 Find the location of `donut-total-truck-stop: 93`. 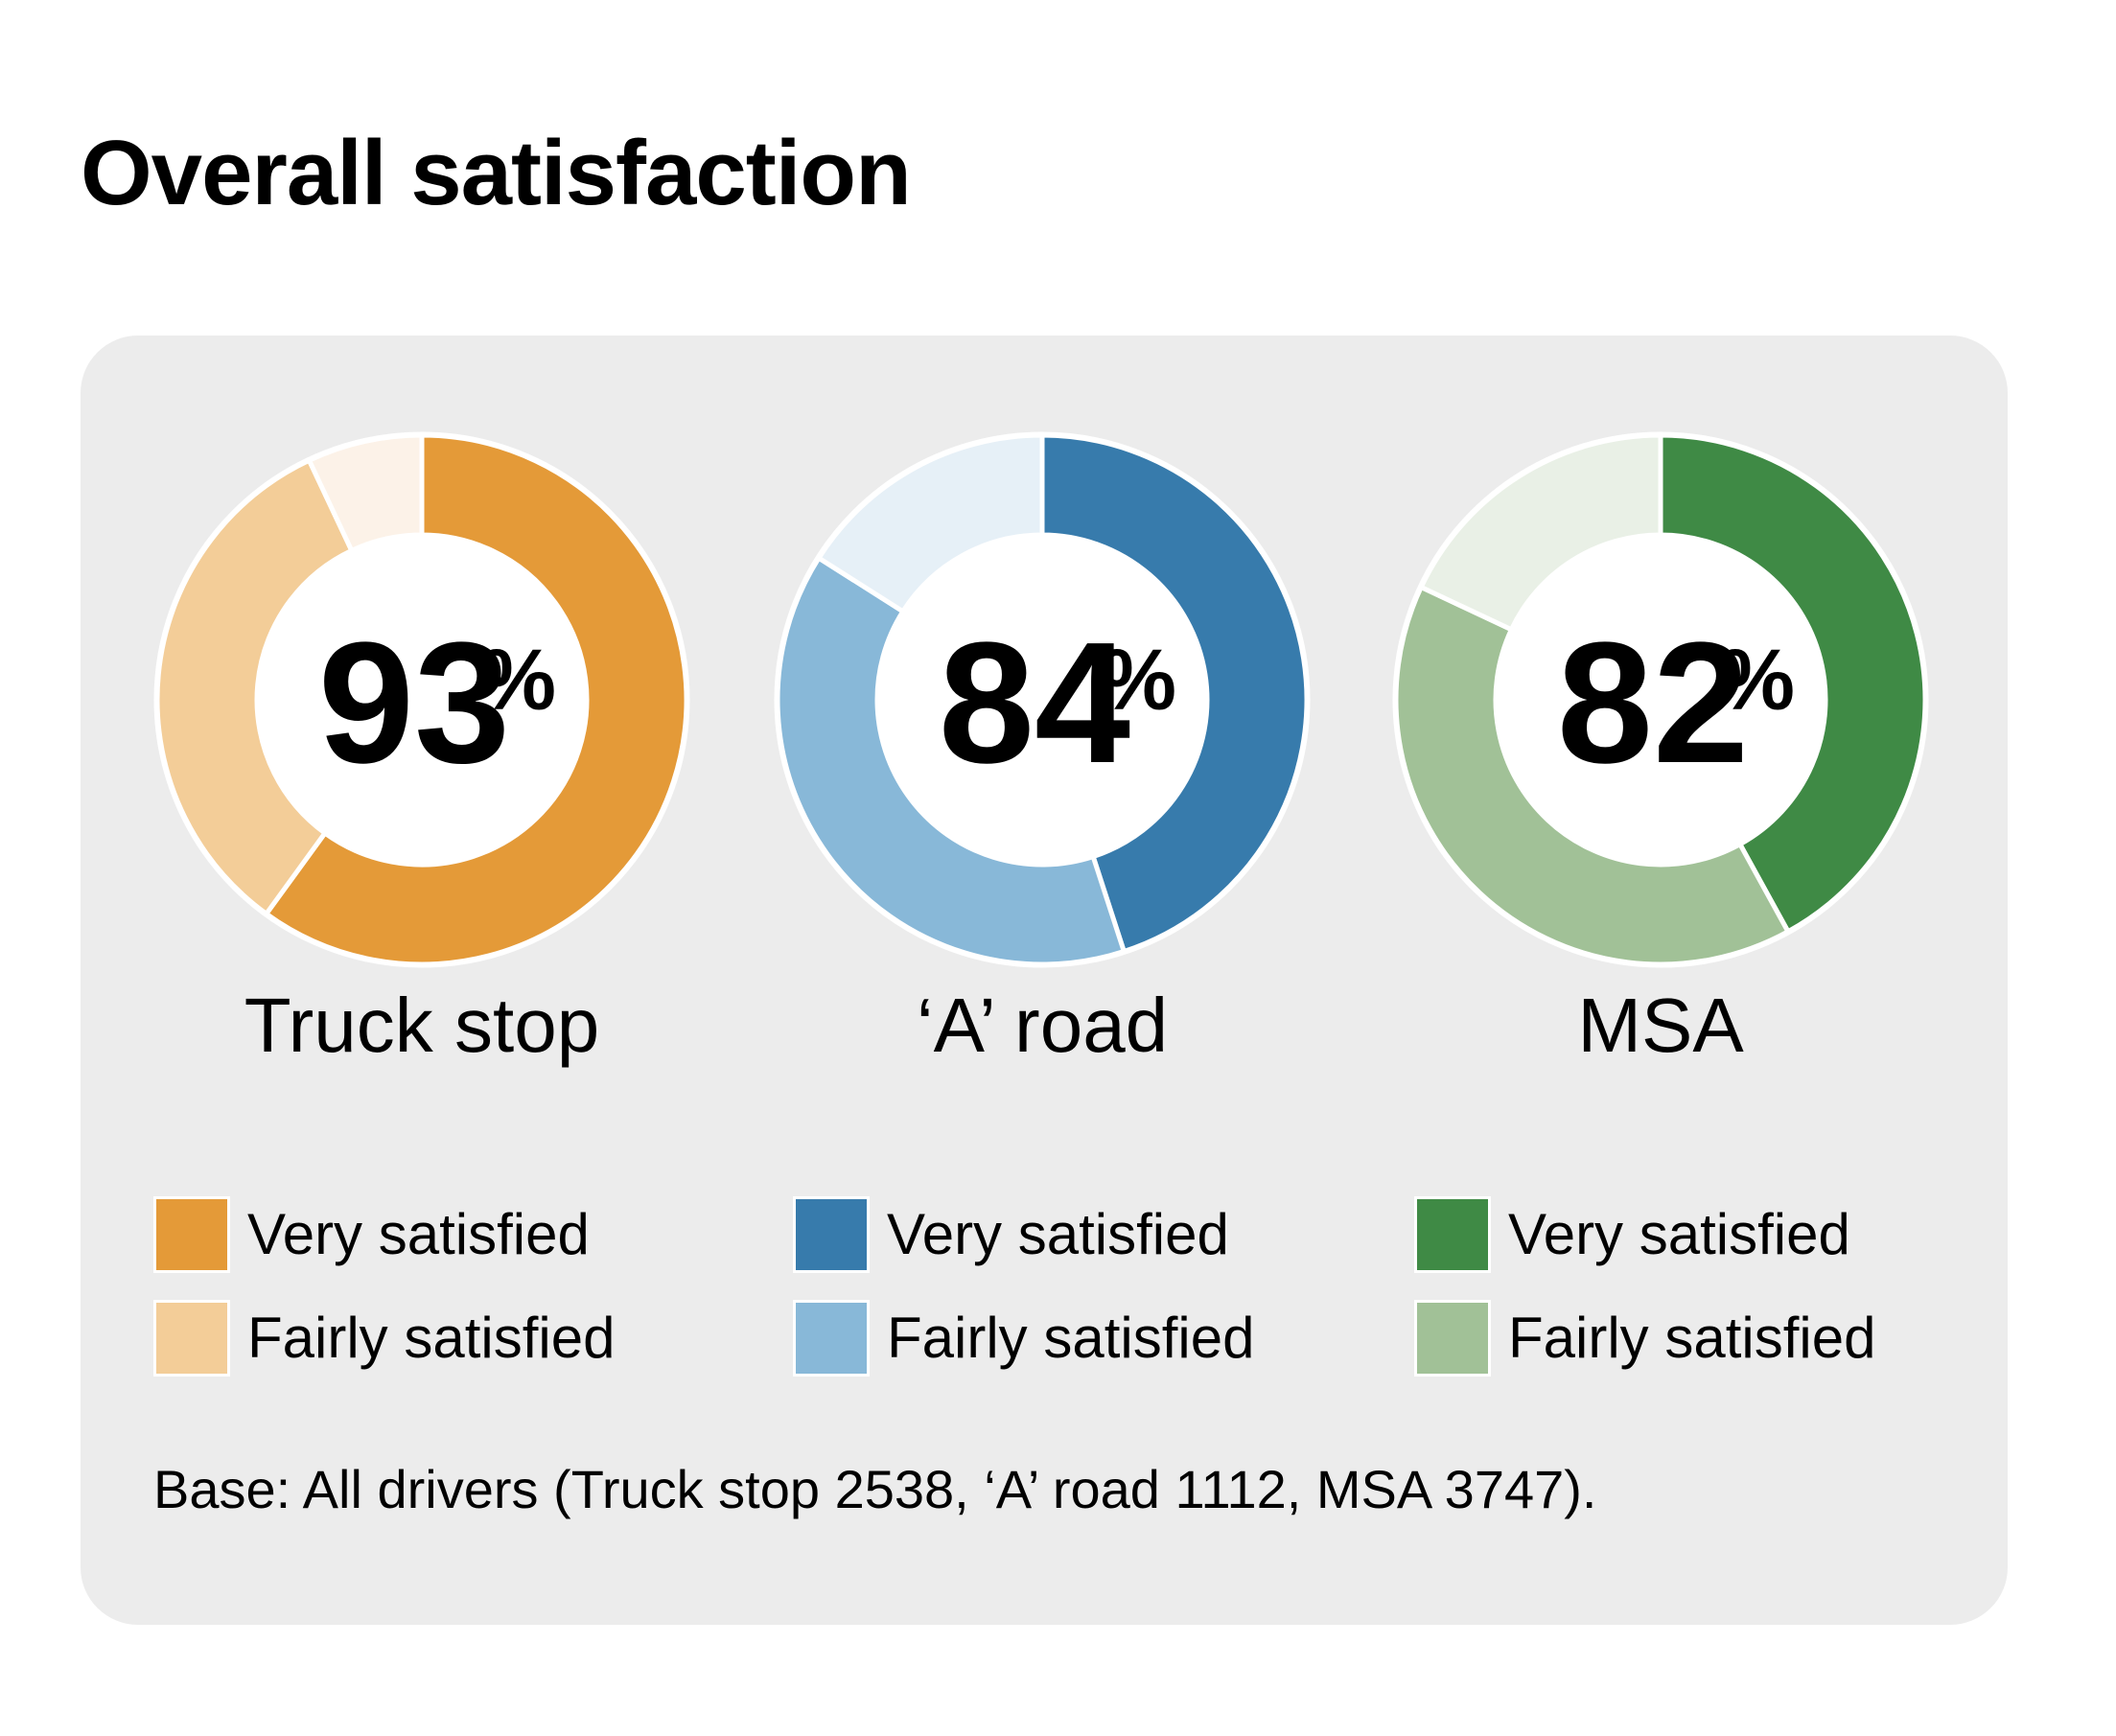

donut-total-truck-stop: 93 is located at coordinates (414, 703).